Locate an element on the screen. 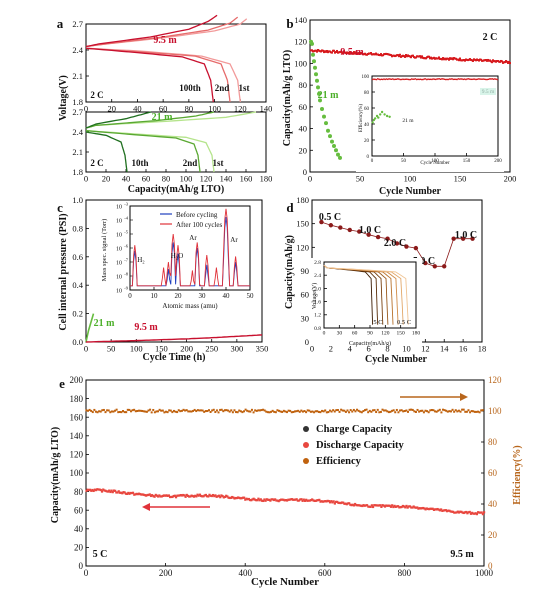  panel-label-b: b is located at coordinates (289, 23).